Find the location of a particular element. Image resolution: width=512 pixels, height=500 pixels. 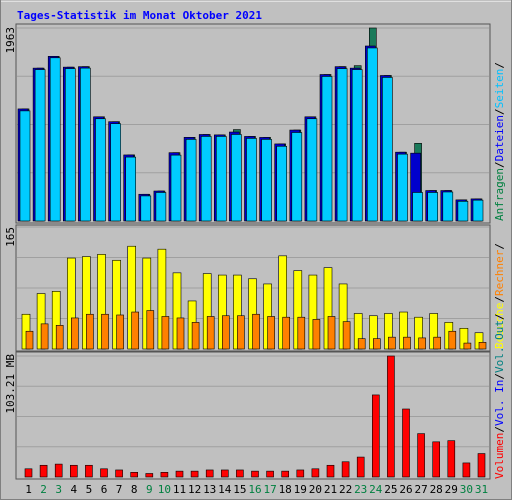

xtick-day-23: 23 is located at coordinates (360, 489).